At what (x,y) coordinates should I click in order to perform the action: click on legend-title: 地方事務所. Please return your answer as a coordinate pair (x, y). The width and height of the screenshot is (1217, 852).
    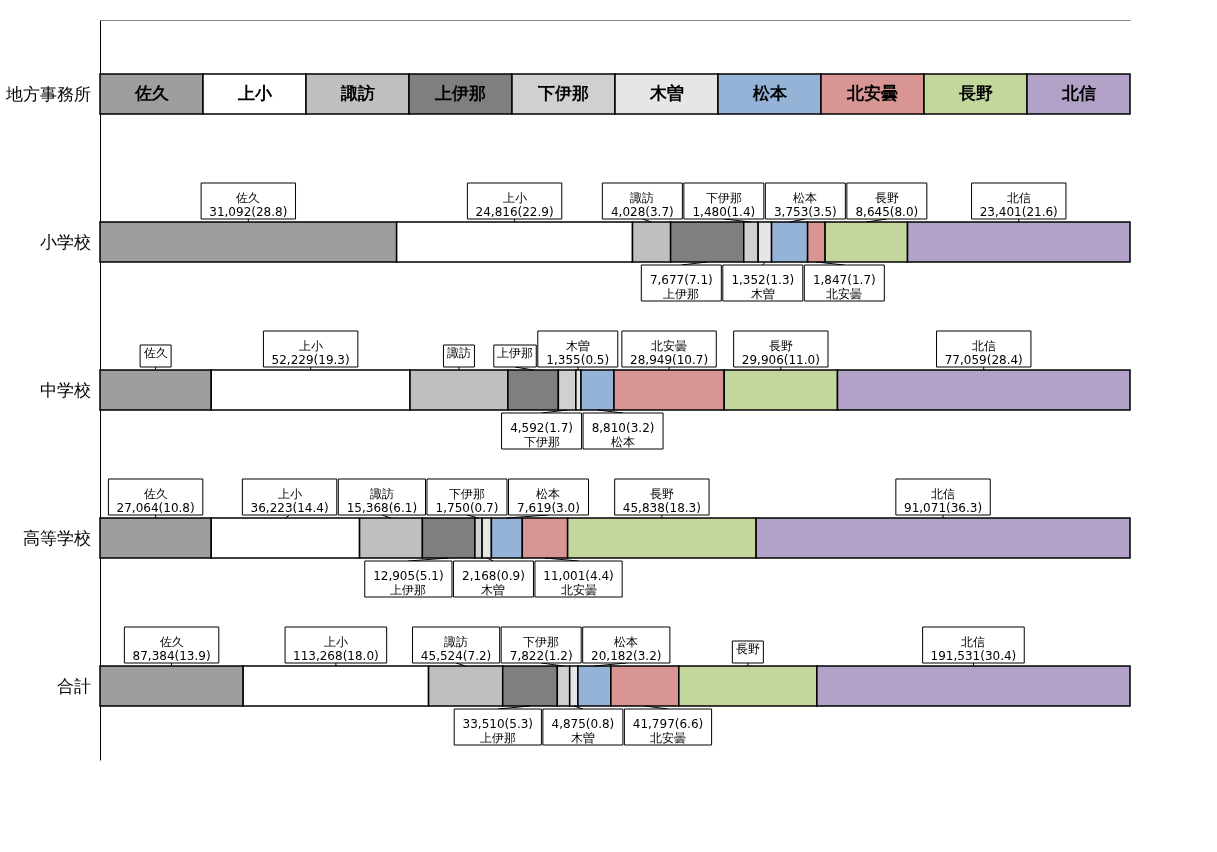
    Looking at the image, I should click on (47, 93).